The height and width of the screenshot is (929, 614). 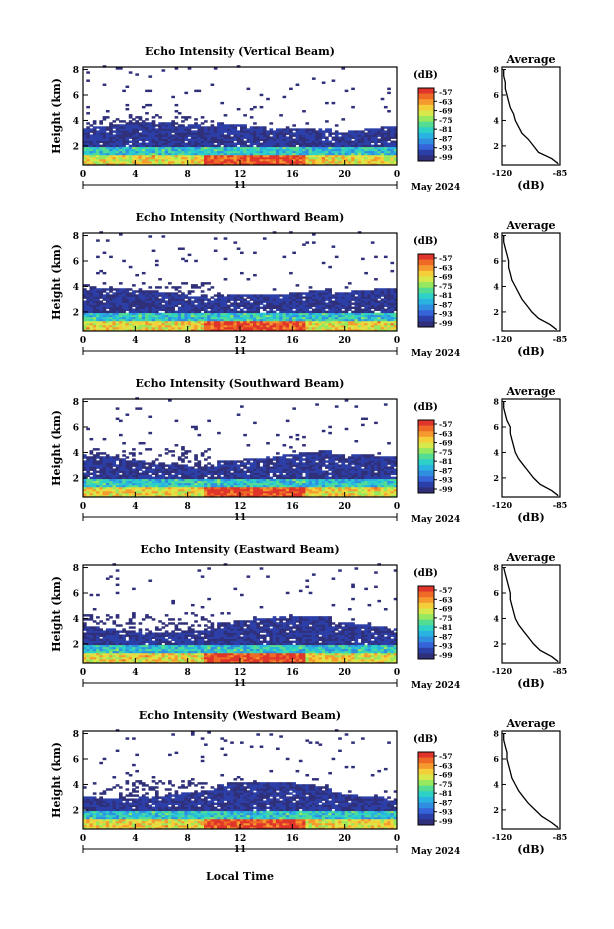 I want to click on colorbar-tick-label: -69, so click(x=446, y=775).